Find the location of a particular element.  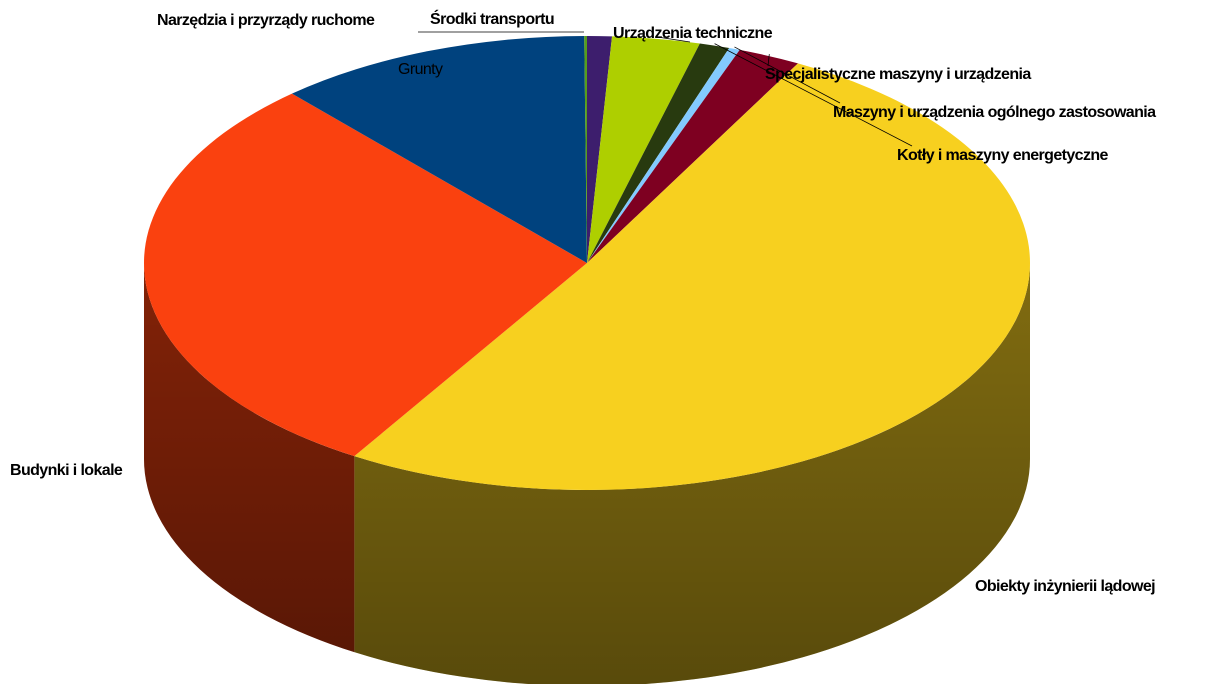

leader-kotly-i-maszyny-energetyczne is located at coordinates (813, 95).